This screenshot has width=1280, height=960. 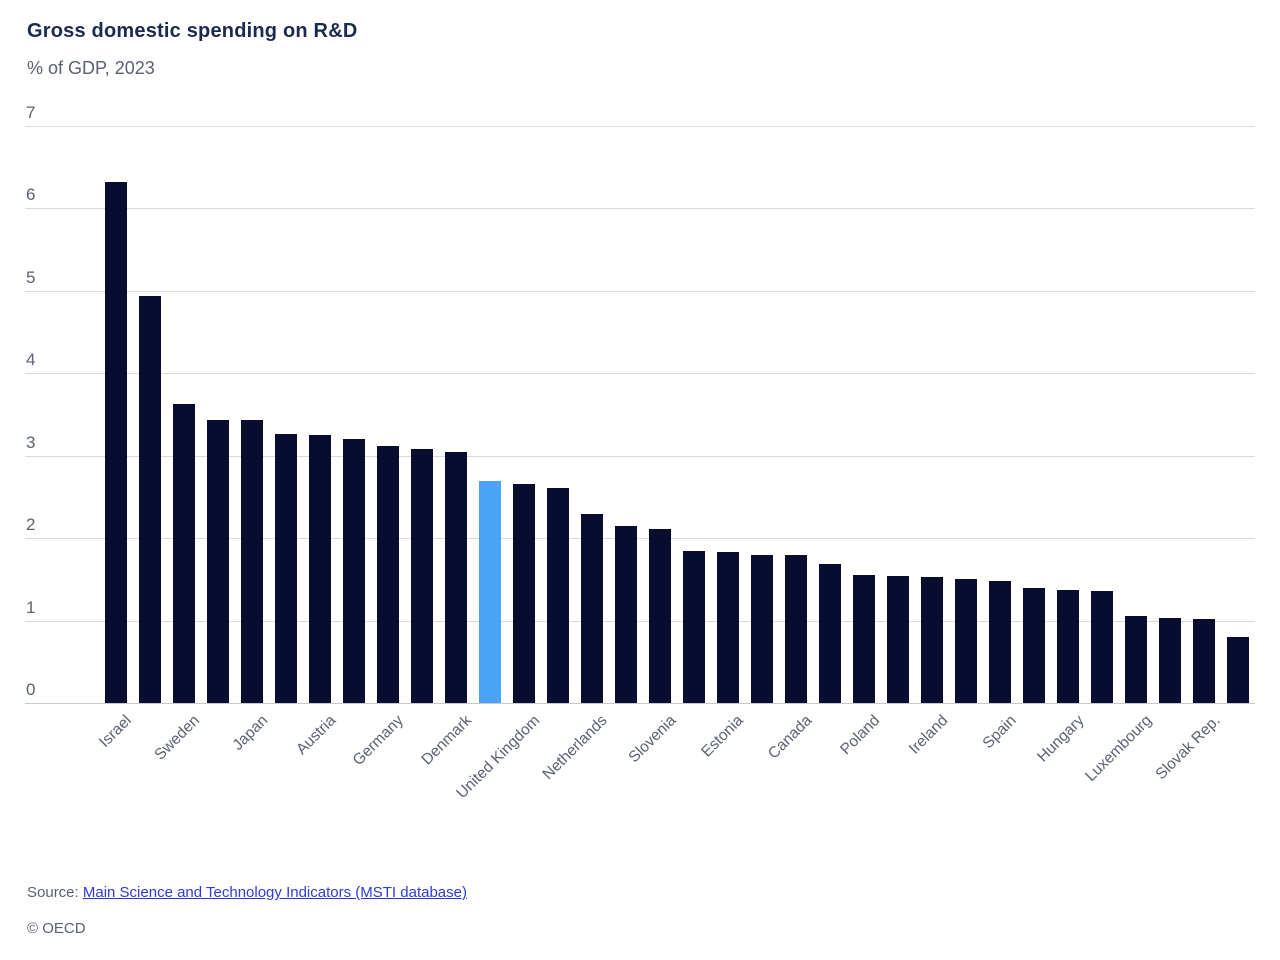 I want to click on x-tick-label-canada: Canada, so click(x=790, y=737).